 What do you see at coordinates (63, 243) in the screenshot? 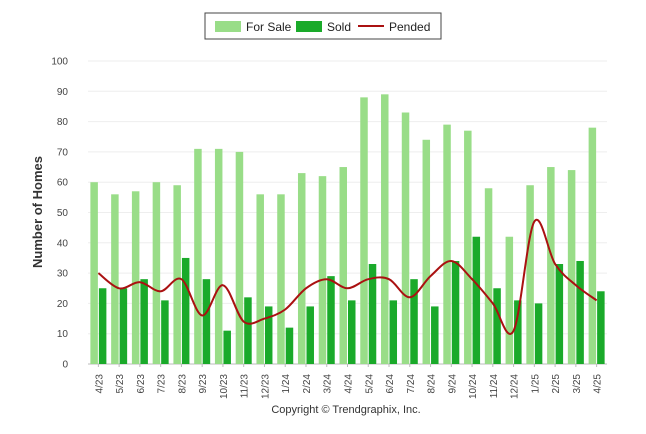
I see `y-tick-label: 40` at bounding box center [63, 243].